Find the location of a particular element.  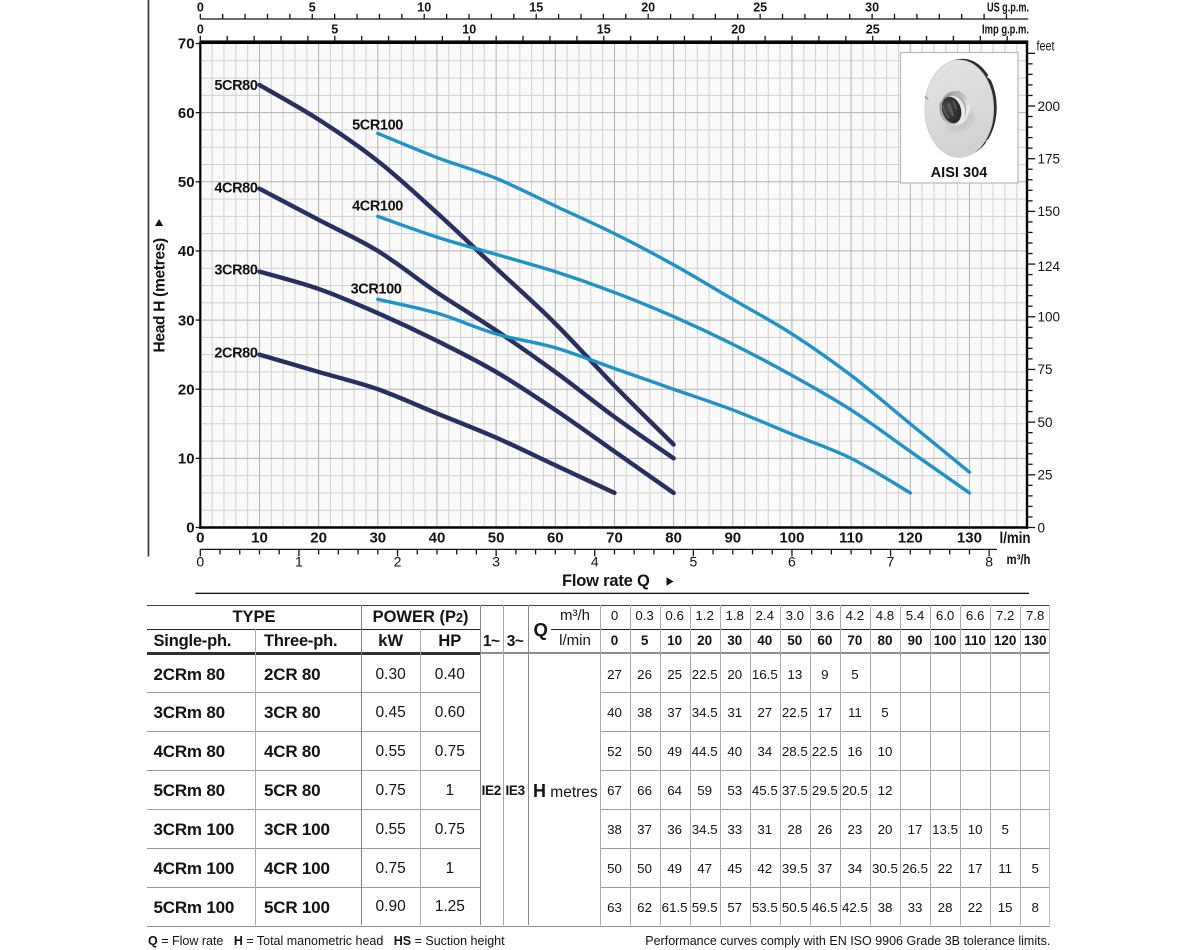

svg-text: AISI 304 is located at coordinates (960, 173).